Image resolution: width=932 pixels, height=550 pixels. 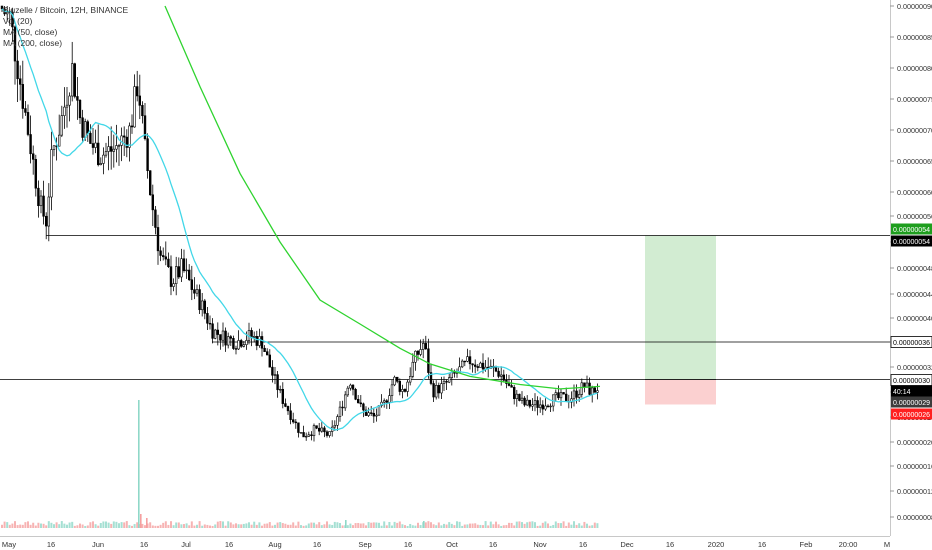 What do you see at coordinates (274, 544) in the screenshot?
I see `time-tick-label: Aug` at bounding box center [274, 544].